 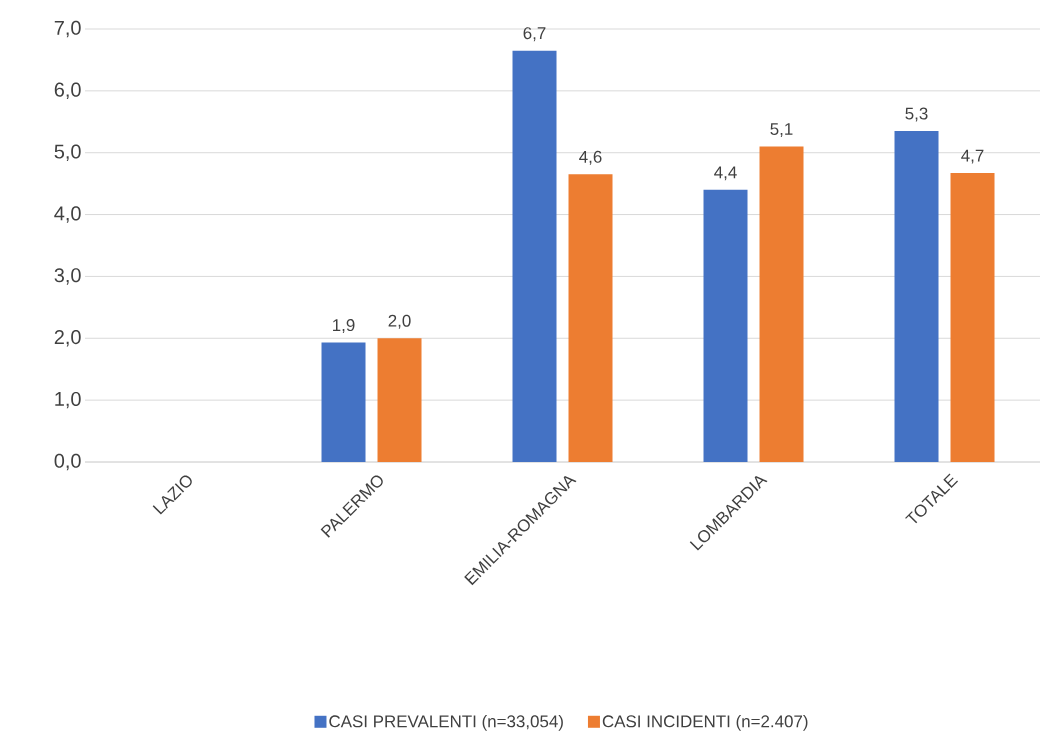 What do you see at coordinates (916, 114) in the screenshot?
I see `data-label: 5,3` at bounding box center [916, 114].